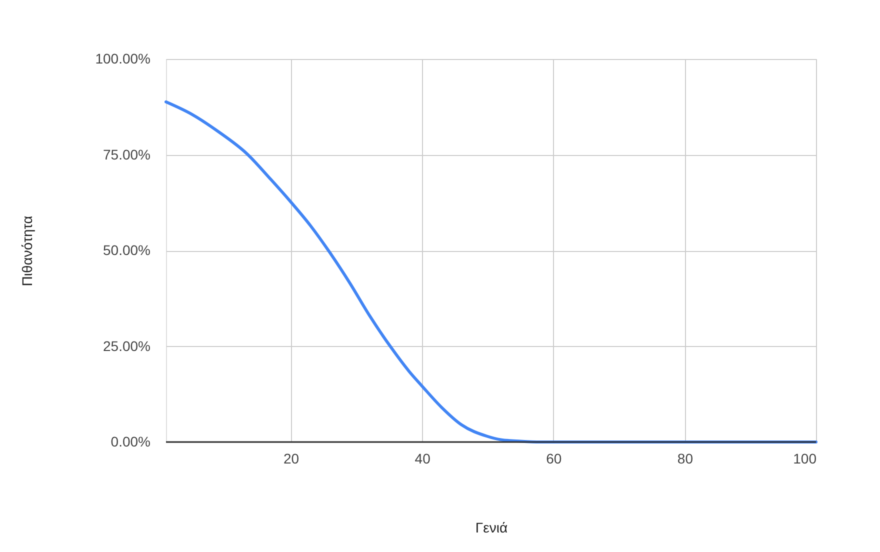 The image size is (880, 552). Describe the element at coordinates (491, 528) in the screenshot. I see `x-axis-title: Γενιά` at that location.